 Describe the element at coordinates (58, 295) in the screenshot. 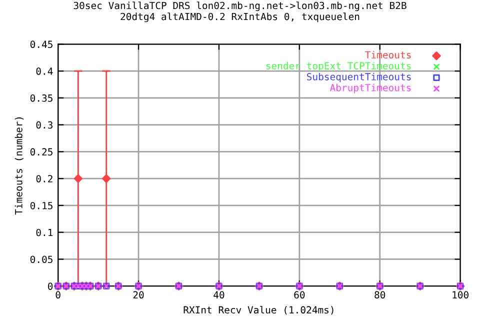

I see `x-tick-label: 0` at that location.